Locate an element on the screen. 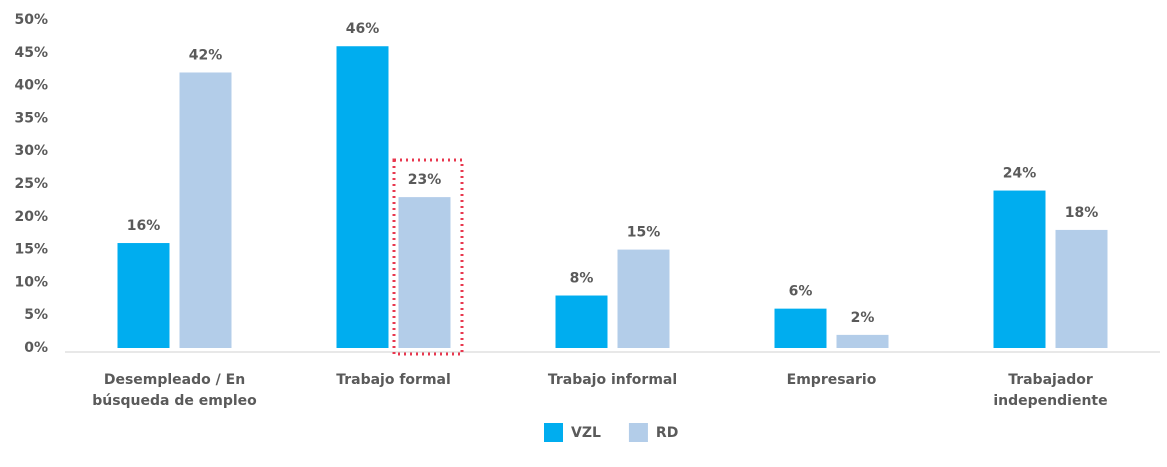  highlight-box is located at coordinates (428, 257).